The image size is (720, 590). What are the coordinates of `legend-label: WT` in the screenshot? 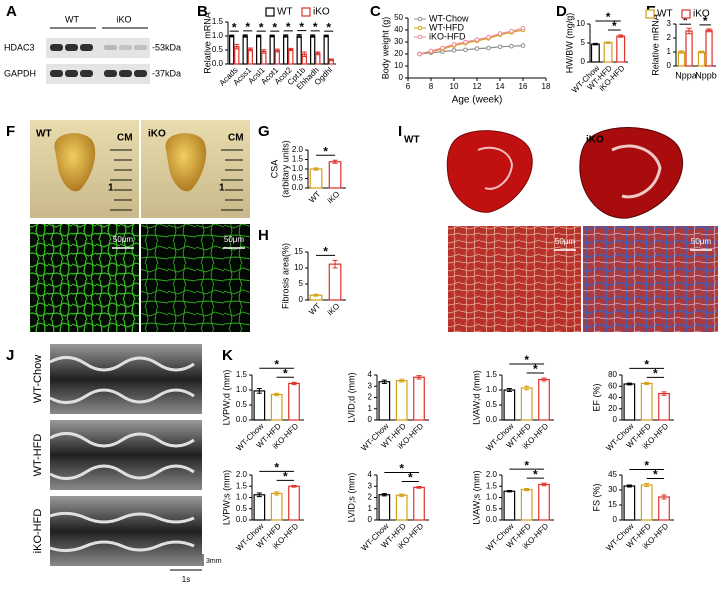 It's located at (665, 14).